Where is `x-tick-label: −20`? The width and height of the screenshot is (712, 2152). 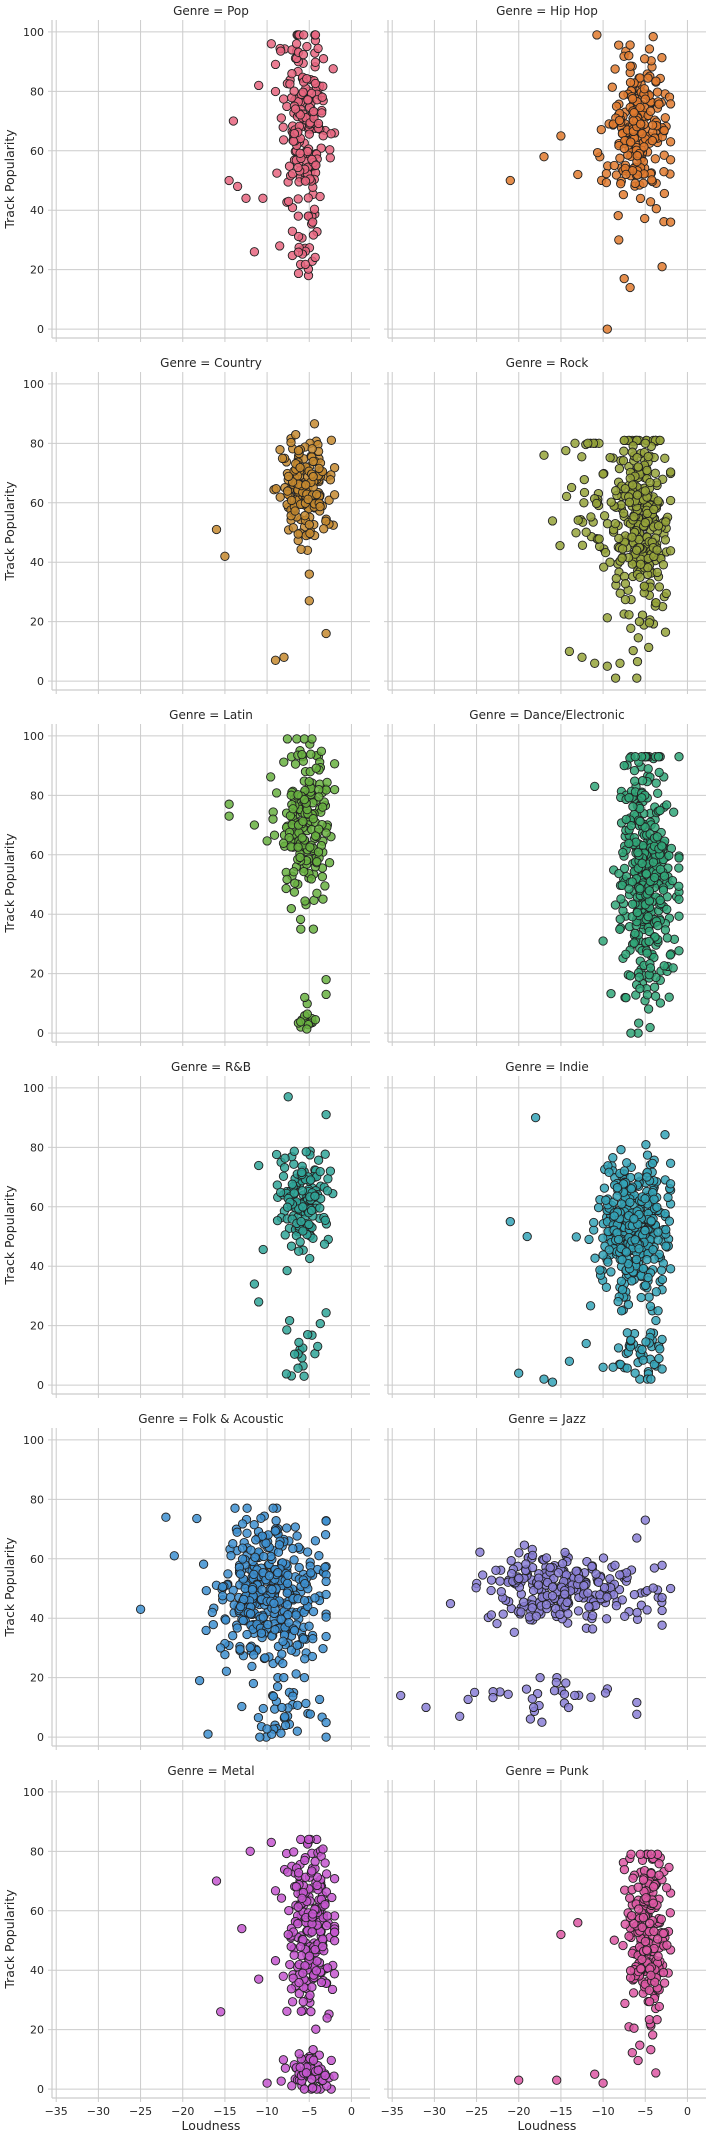 x-tick-label: −20 is located at coordinates (518, 2111).